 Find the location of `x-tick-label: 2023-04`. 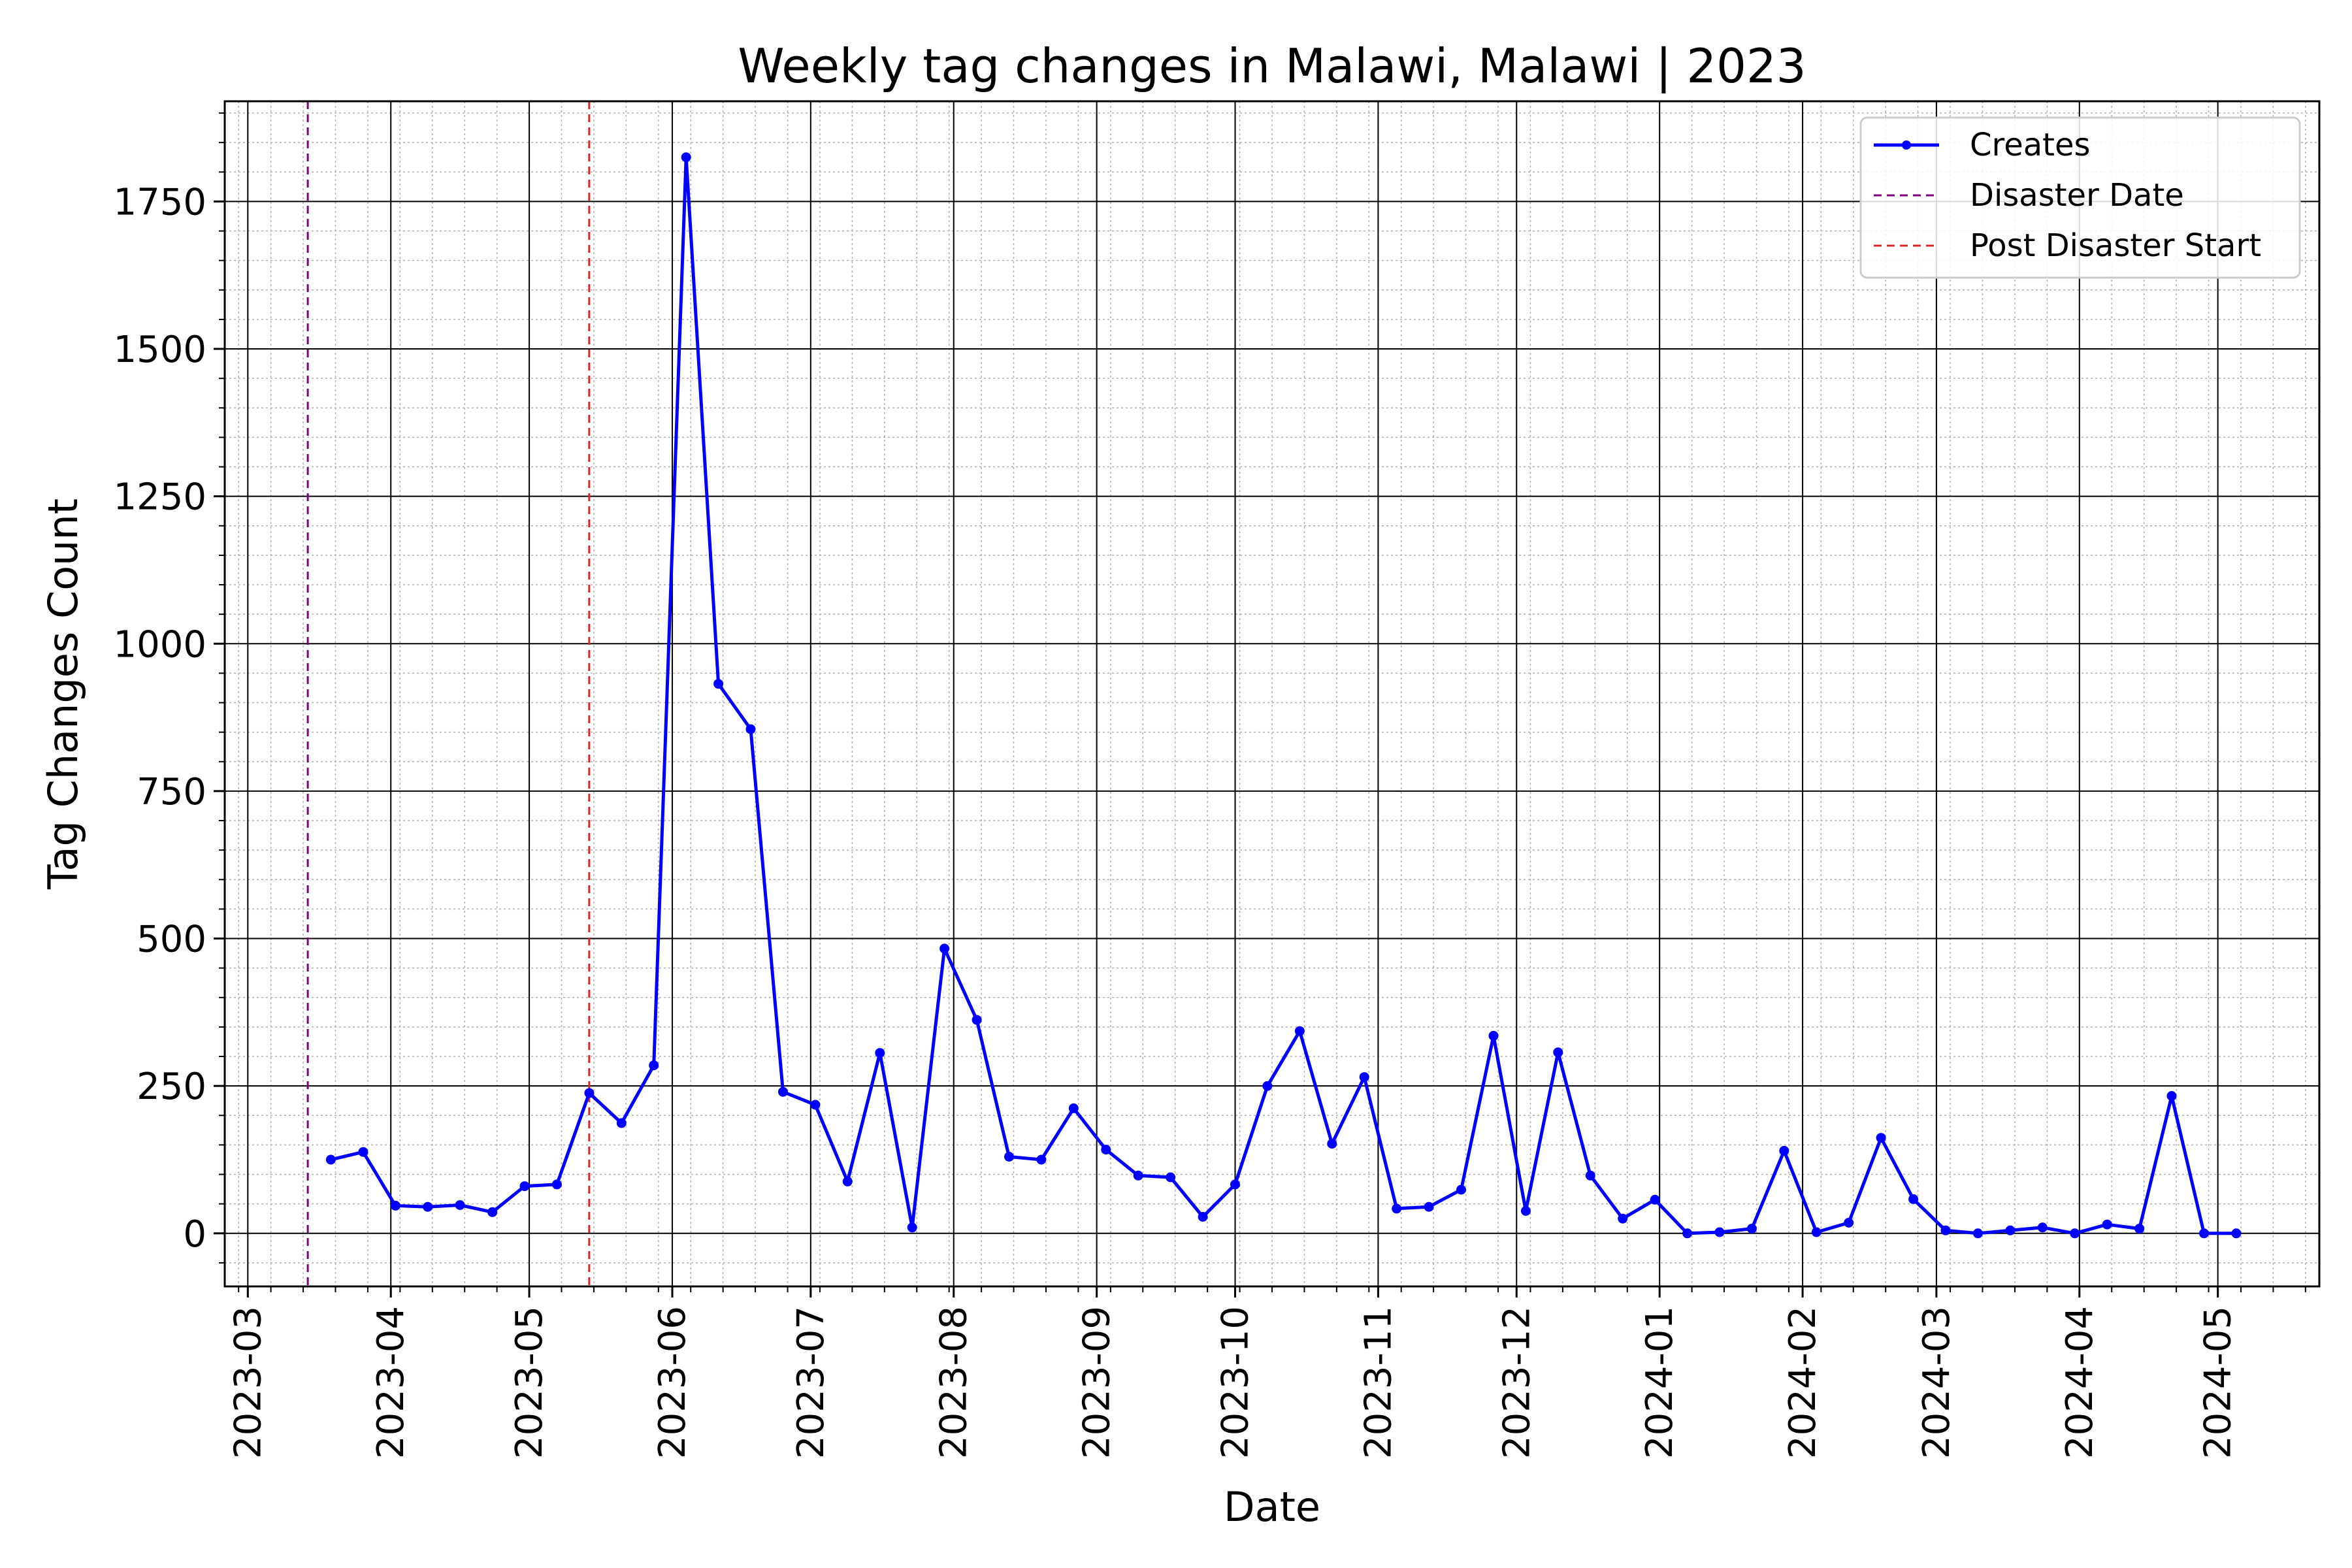

x-tick-label: 2023-04 is located at coordinates (391, 1382).